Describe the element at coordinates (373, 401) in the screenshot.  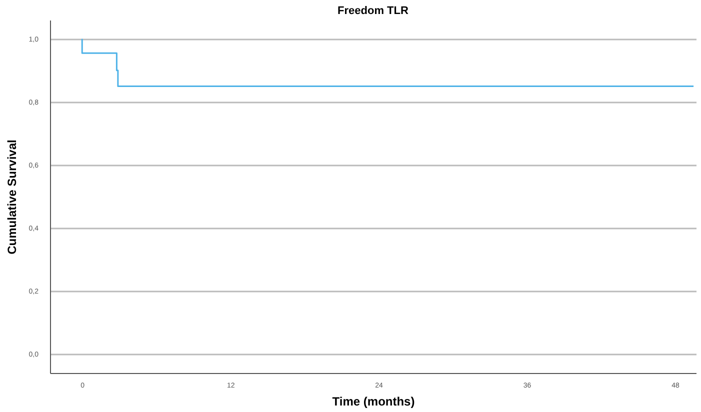
I see `x-axis-title: Time (months)` at that location.